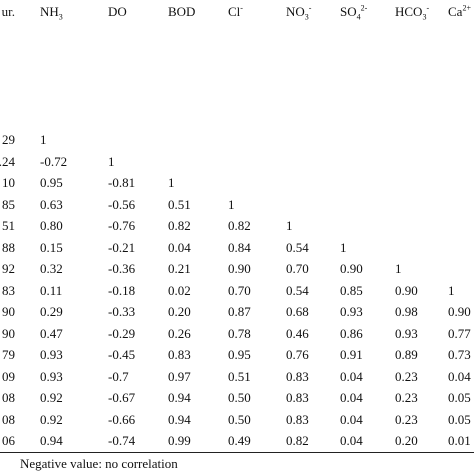  What do you see at coordinates (122, 333) in the screenshot?
I see `table-cell: -0.29` at bounding box center [122, 333].